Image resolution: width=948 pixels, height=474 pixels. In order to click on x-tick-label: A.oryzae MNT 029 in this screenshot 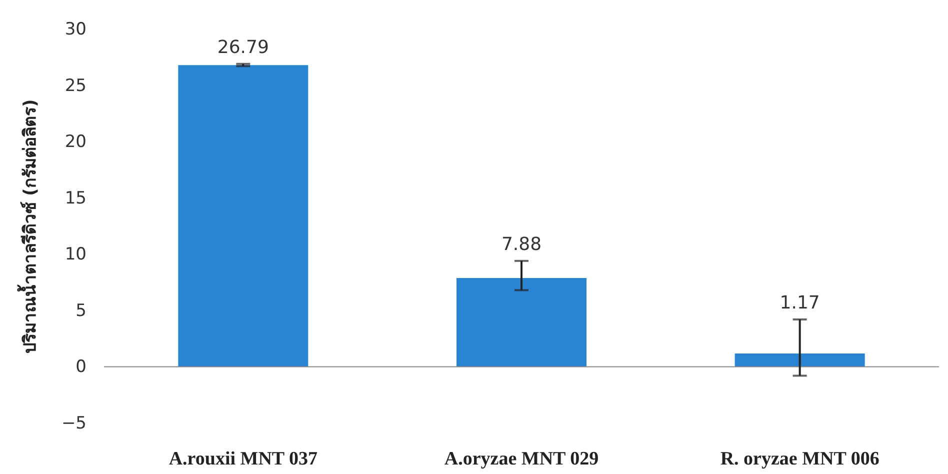, I will do `click(521, 459)`.